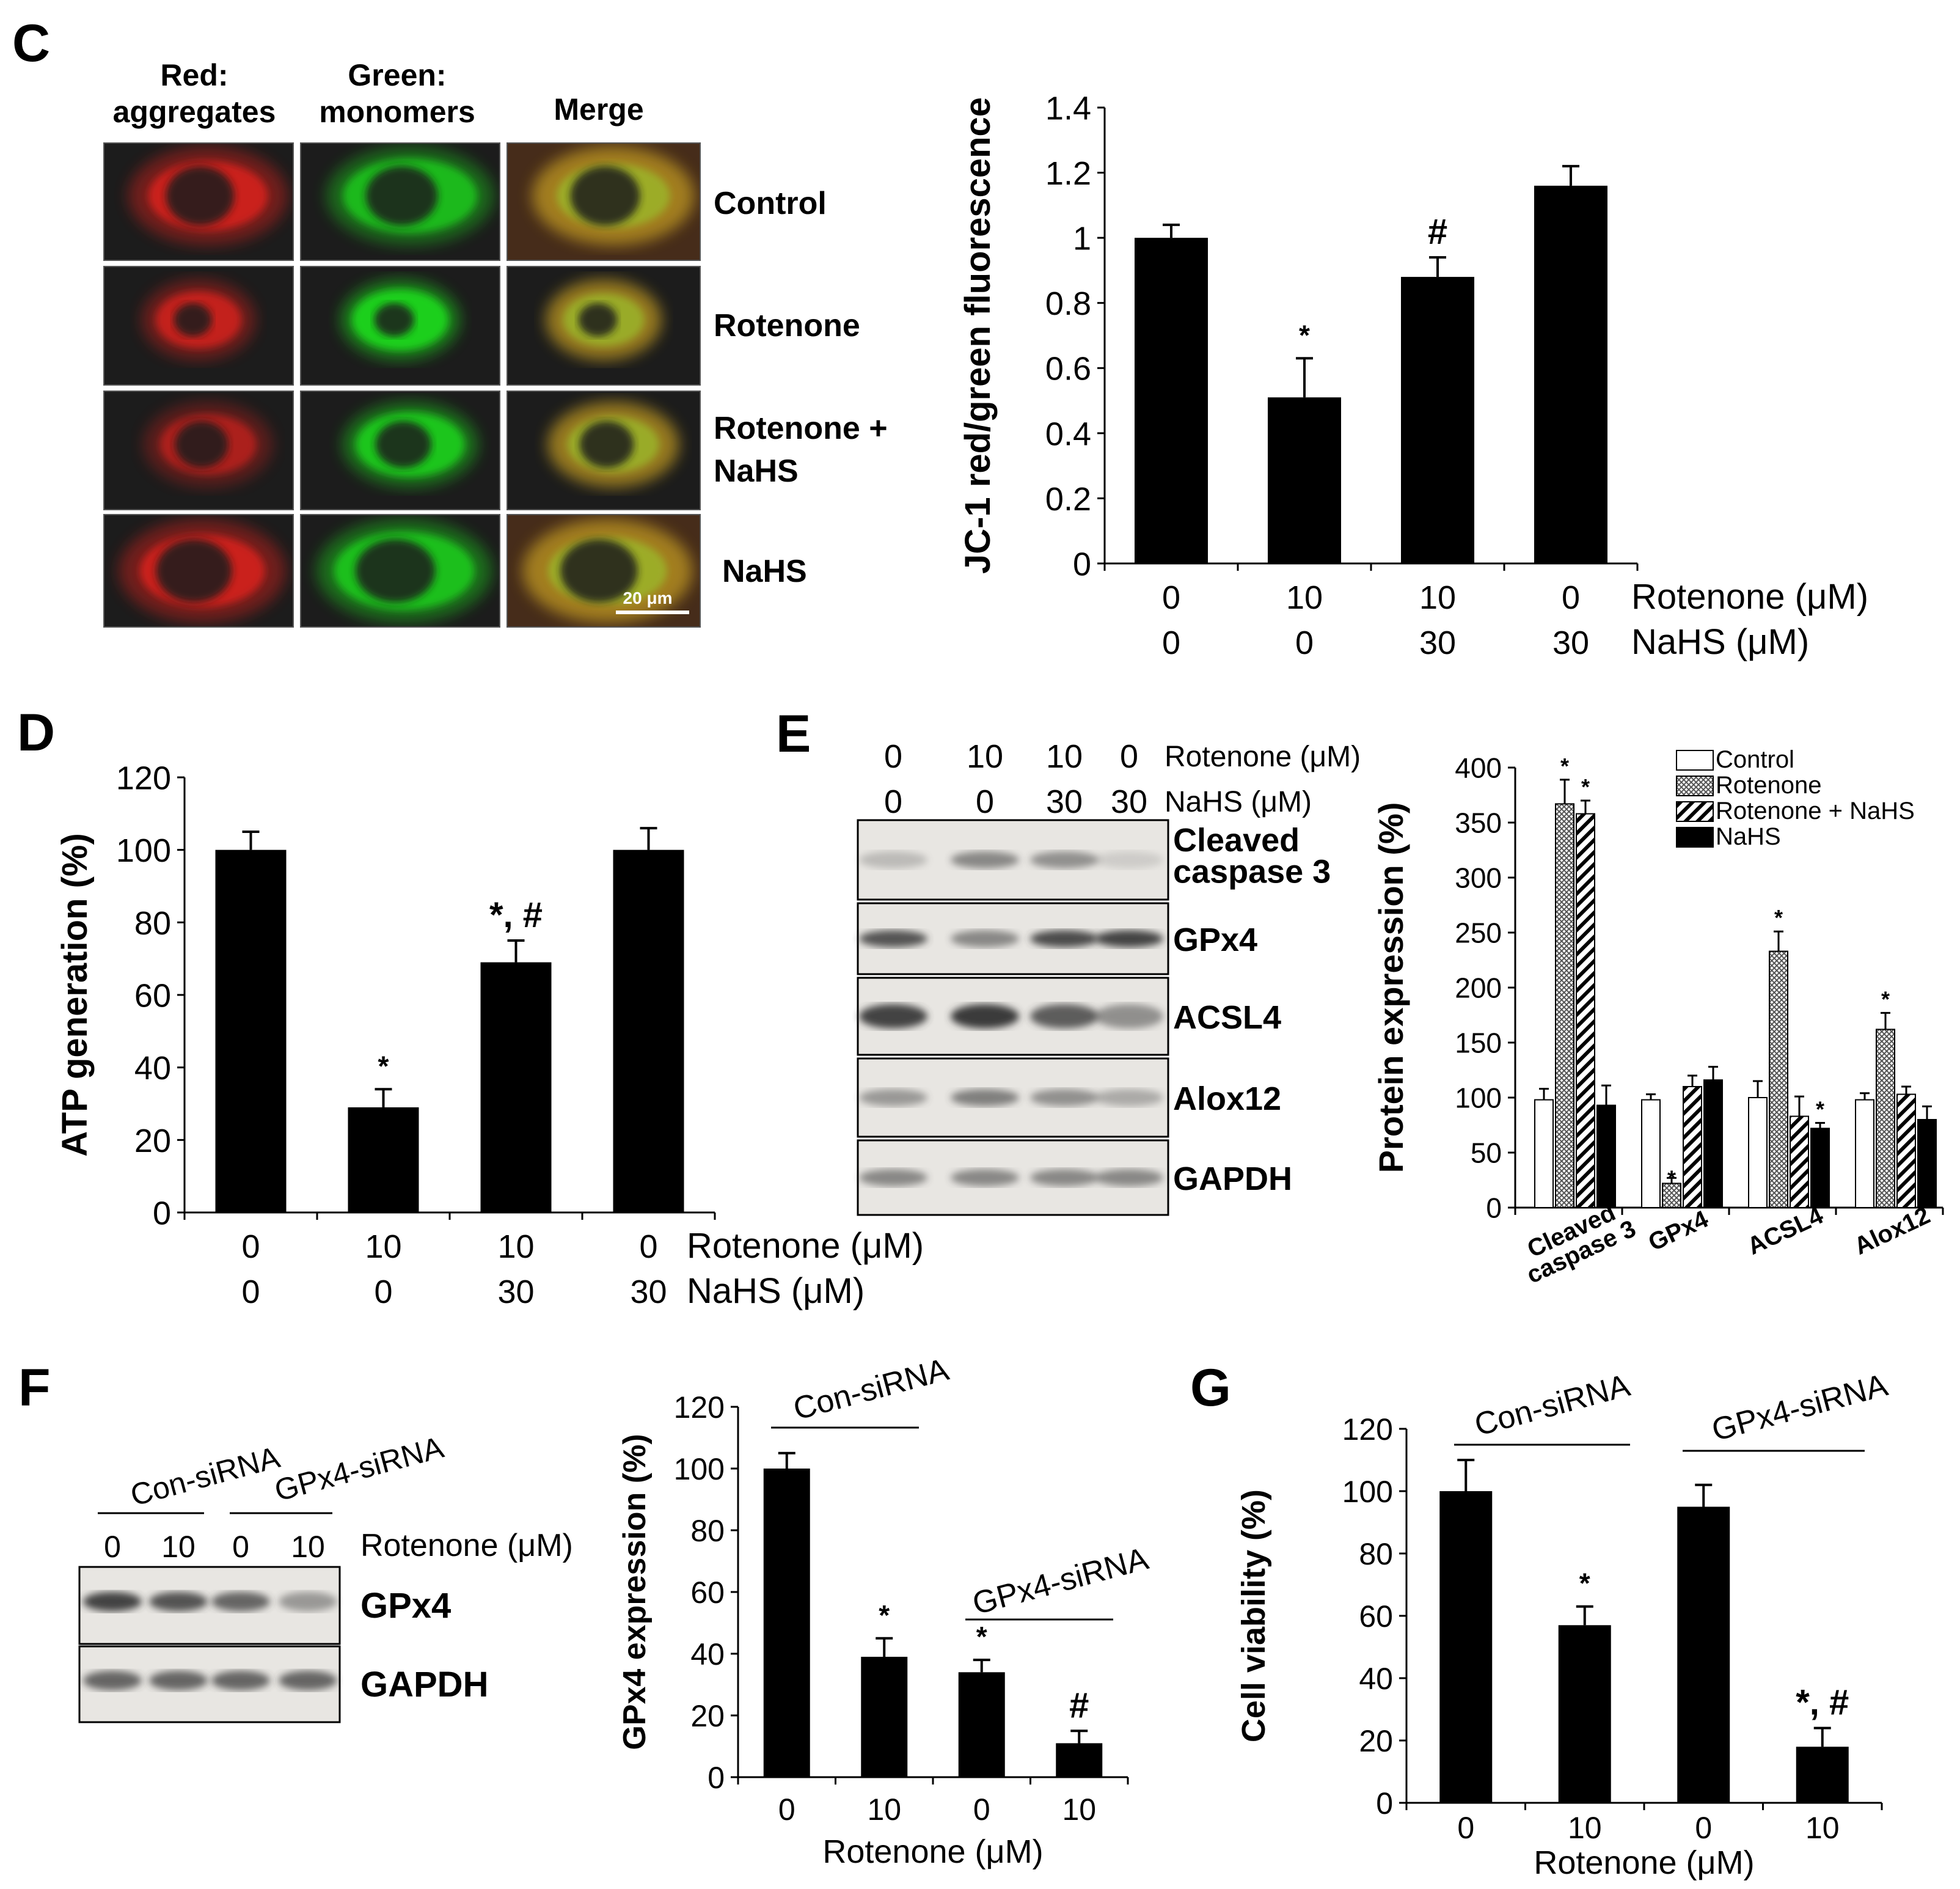 The height and width of the screenshot is (1889, 1960). Describe the element at coordinates (1584, 1583) in the screenshot. I see `chart-g-significance-label: *` at that location.